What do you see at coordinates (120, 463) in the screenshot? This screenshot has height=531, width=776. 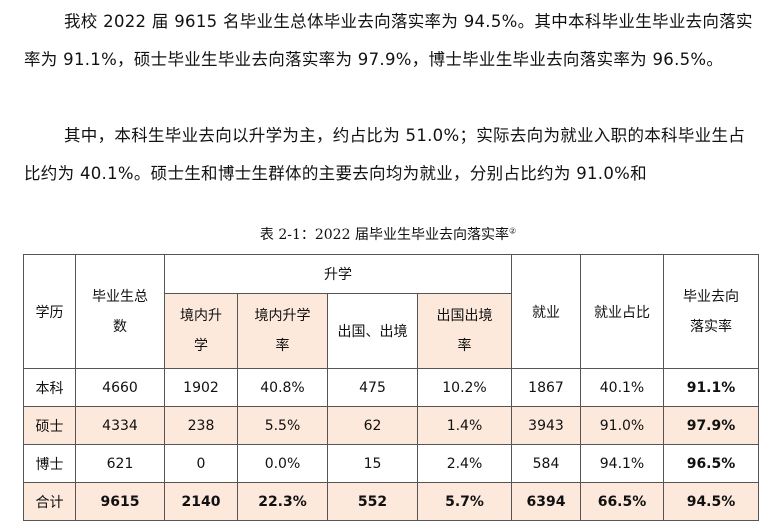 I see `table-cell: 621` at bounding box center [120, 463].